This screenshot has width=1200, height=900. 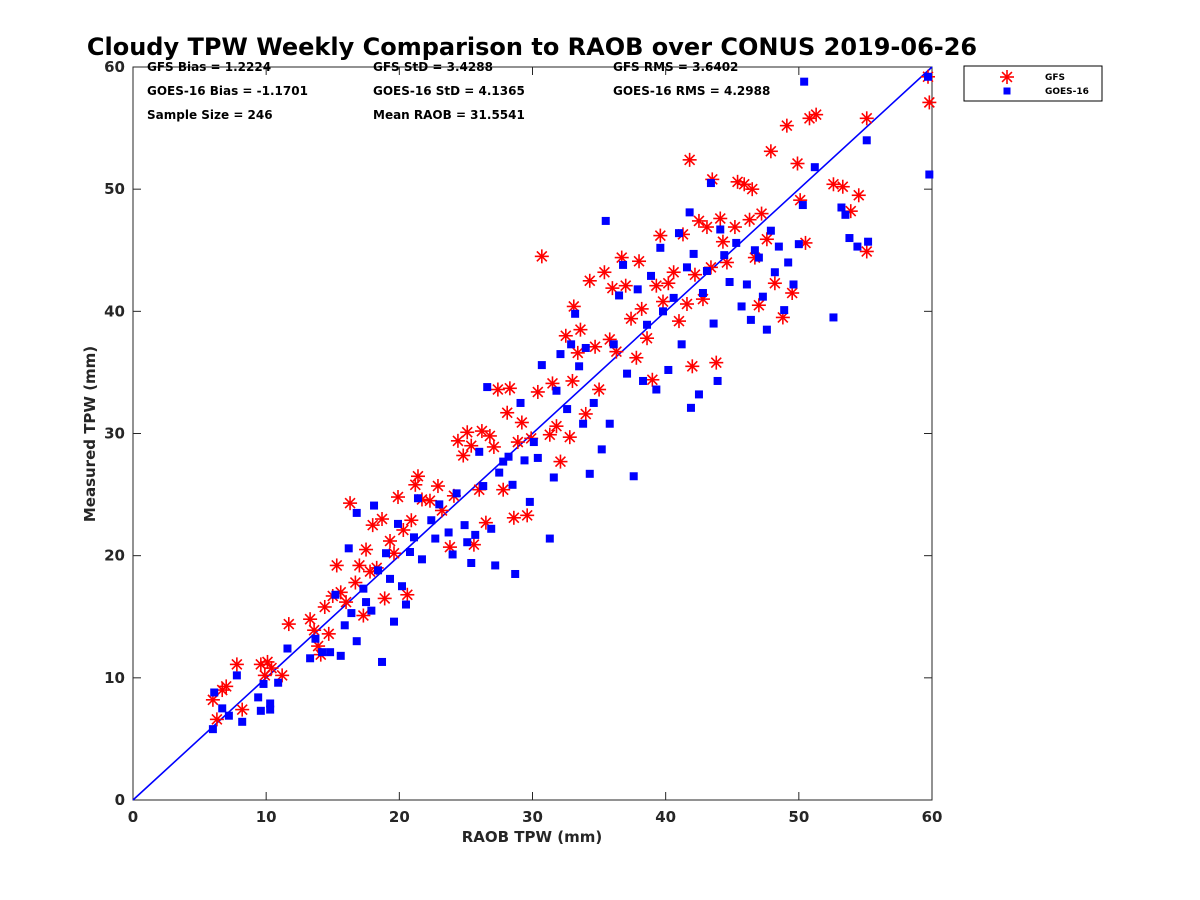 What do you see at coordinates (798, 817) in the screenshot?
I see `x-tick-label: 50` at bounding box center [798, 817].